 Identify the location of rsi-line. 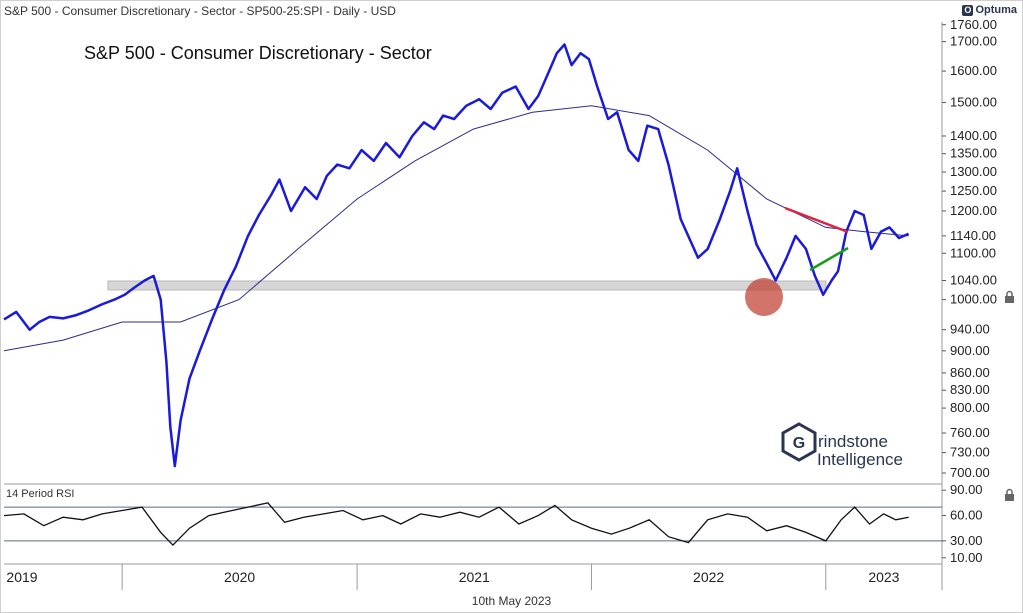
(456, 524).